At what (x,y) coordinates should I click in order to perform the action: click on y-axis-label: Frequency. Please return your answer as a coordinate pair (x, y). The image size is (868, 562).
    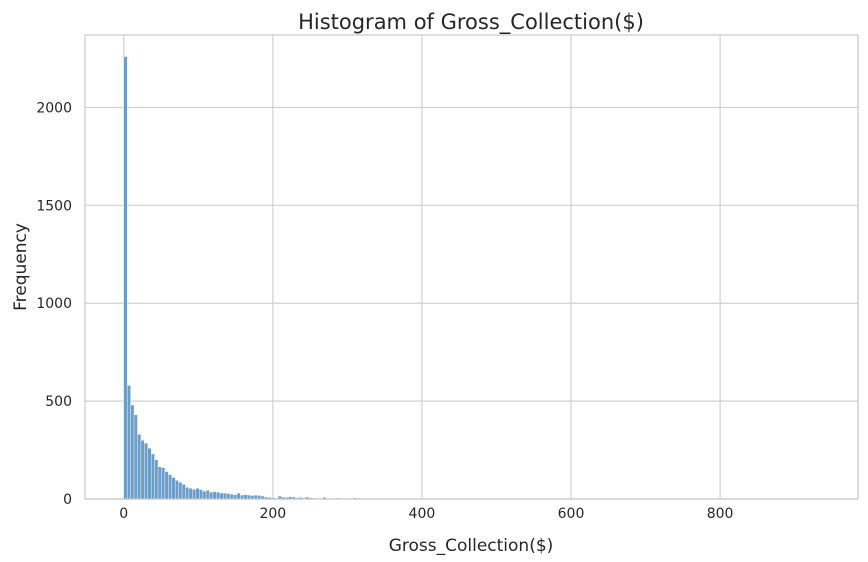
    Looking at the image, I should click on (21, 267).